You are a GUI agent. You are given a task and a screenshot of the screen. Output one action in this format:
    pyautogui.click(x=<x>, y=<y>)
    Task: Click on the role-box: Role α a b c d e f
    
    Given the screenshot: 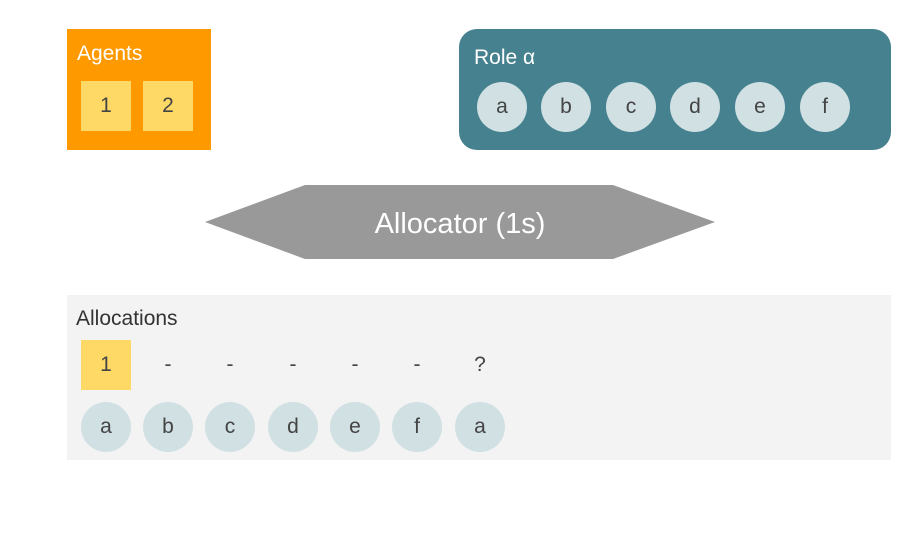 What is the action you would take?
    pyautogui.click(x=675, y=89)
    